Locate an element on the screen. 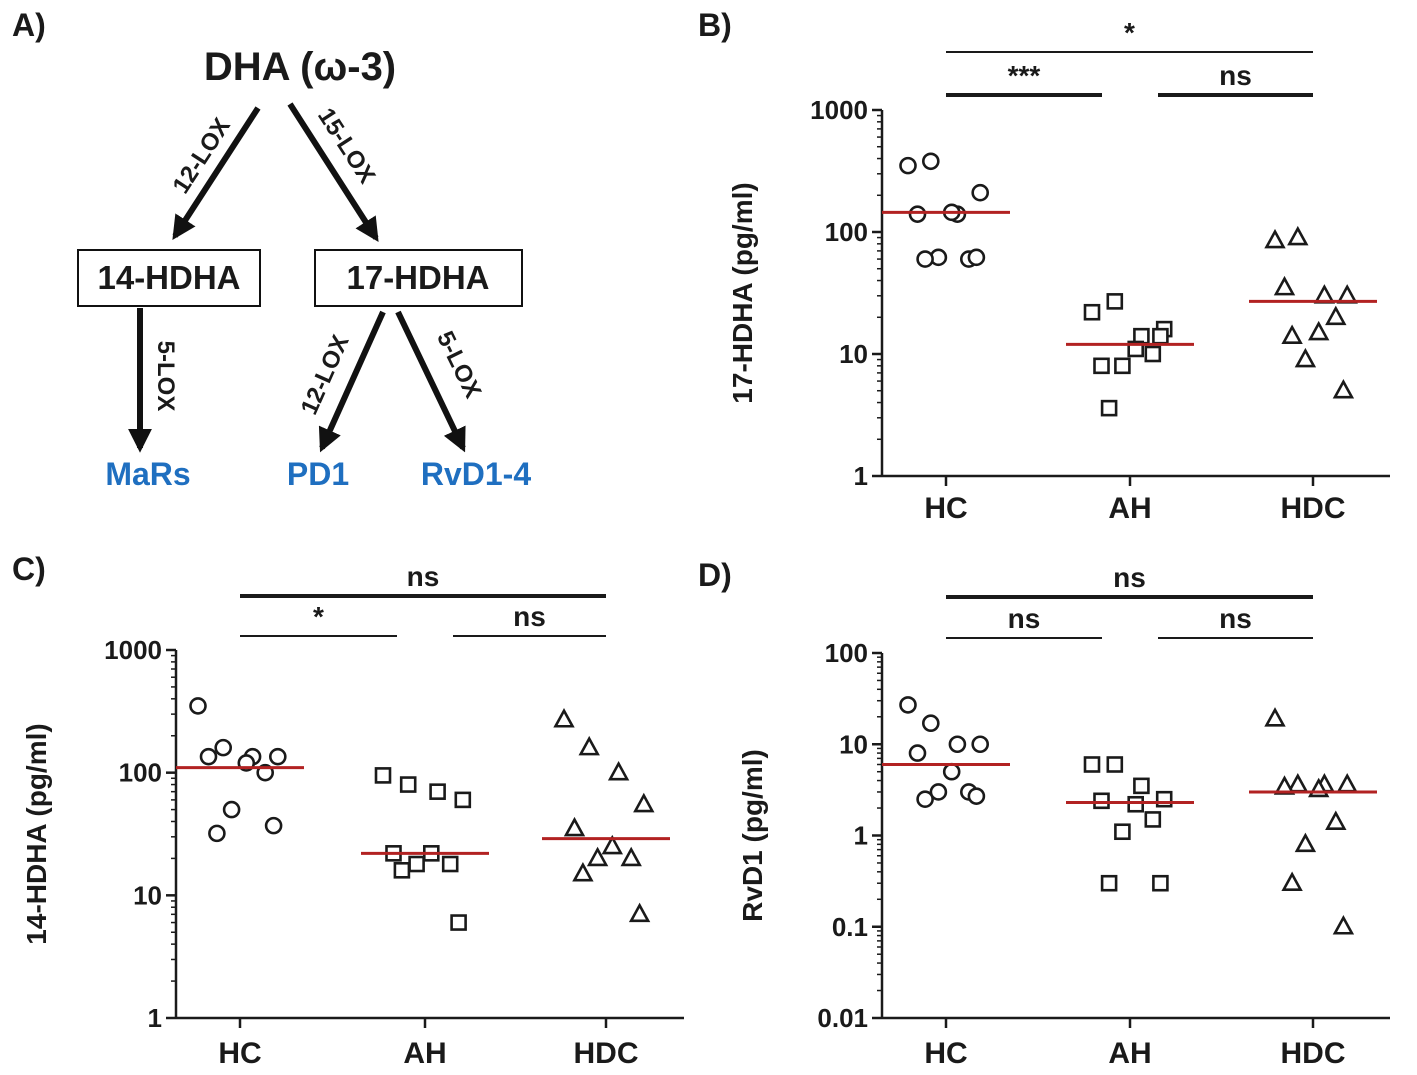  product-rvd1-4: RvD1-4 is located at coordinates (476, 474).